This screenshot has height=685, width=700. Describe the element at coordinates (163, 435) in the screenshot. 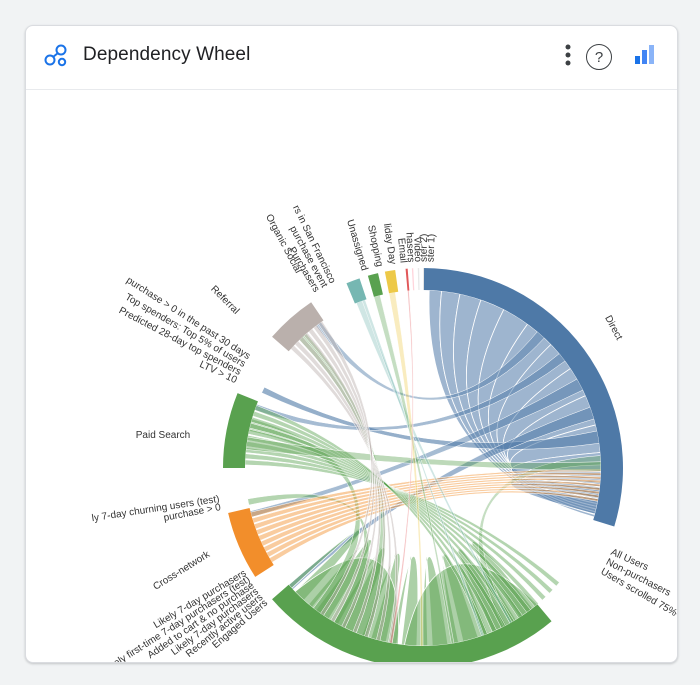

I see `node-label-paid-search: Paid Search` at that location.